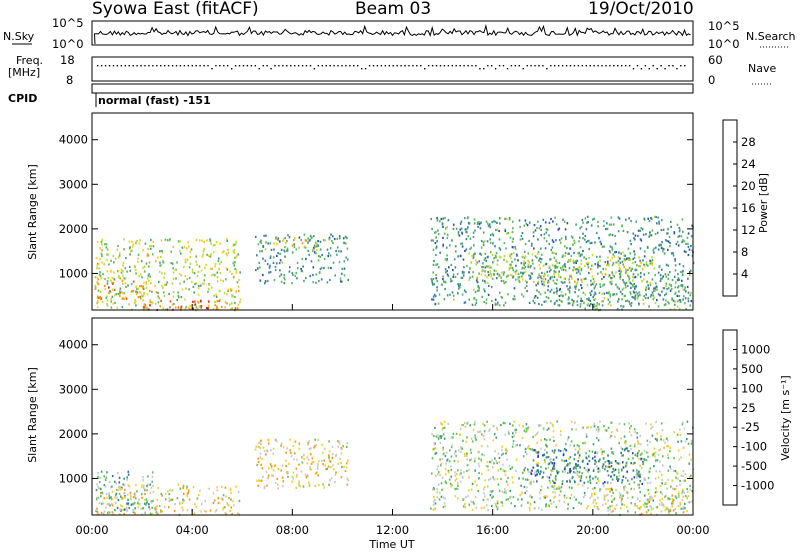 The image size is (800, 554). I want to click on nave-label: Nave, so click(762, 68).